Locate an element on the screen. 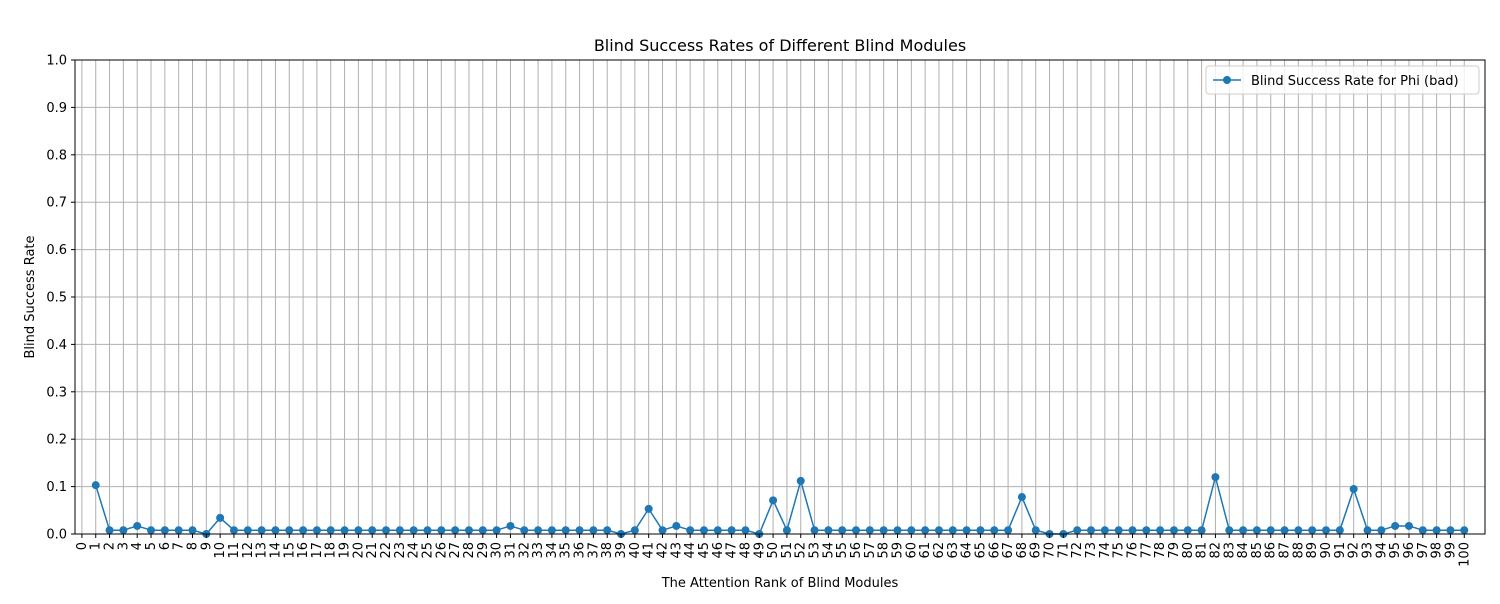 This screenshot has height=604, width=1500. x-tick-label: 43 is located at coordinates (676, 550).